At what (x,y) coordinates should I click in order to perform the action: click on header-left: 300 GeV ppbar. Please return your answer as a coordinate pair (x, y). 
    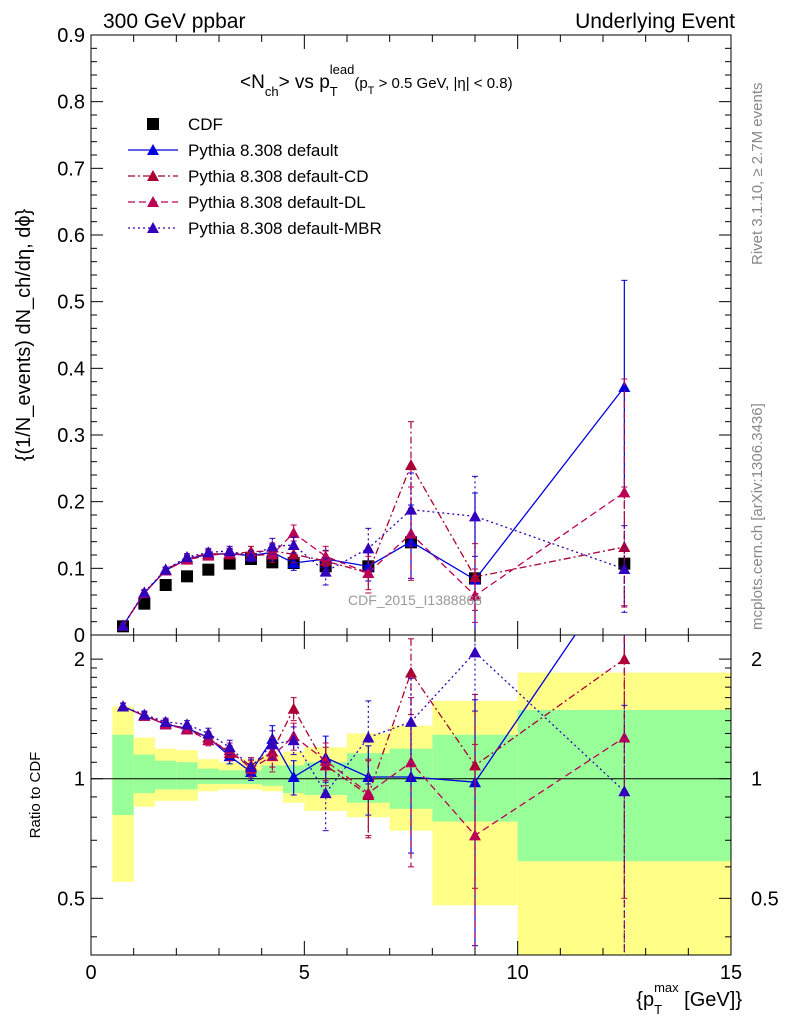
    Looking at the image, I should click on (174, 21).